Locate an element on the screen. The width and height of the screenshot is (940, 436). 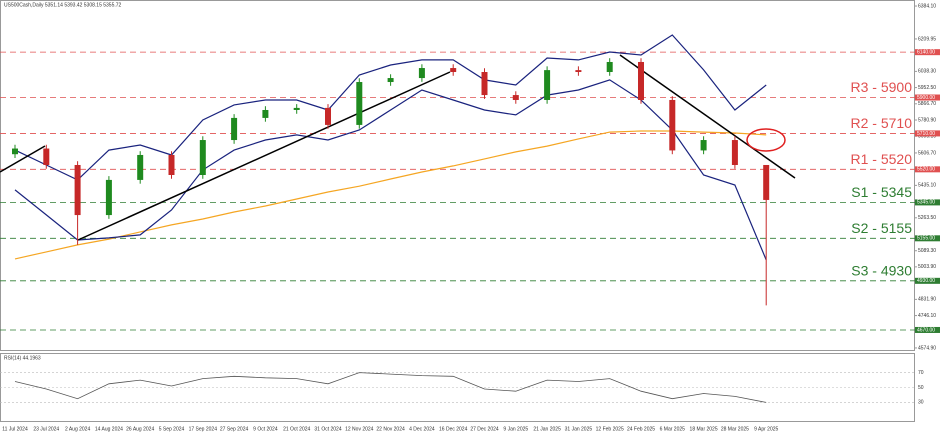
x-tick-label: 22 Nov 2024 is located at coordinates (390, 429).